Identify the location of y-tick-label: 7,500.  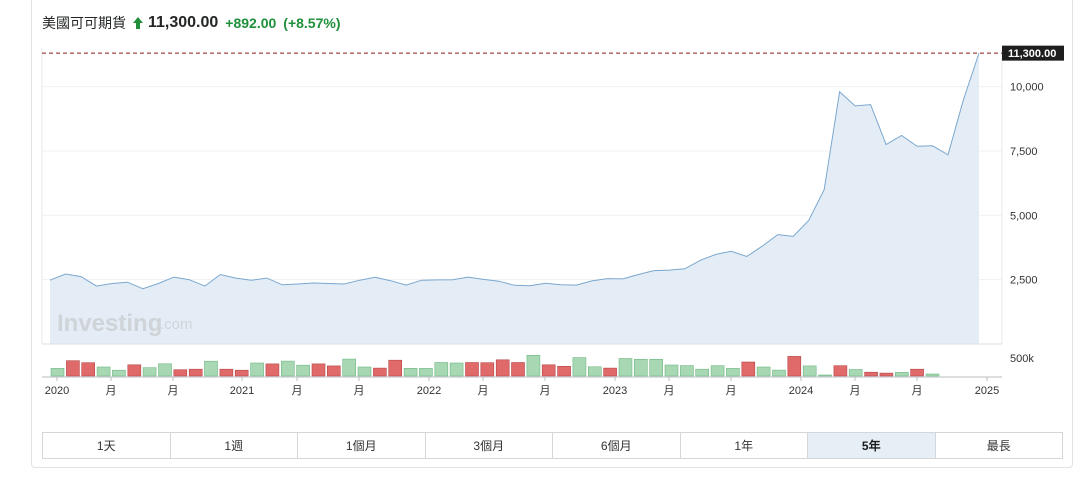
(1024, 152).